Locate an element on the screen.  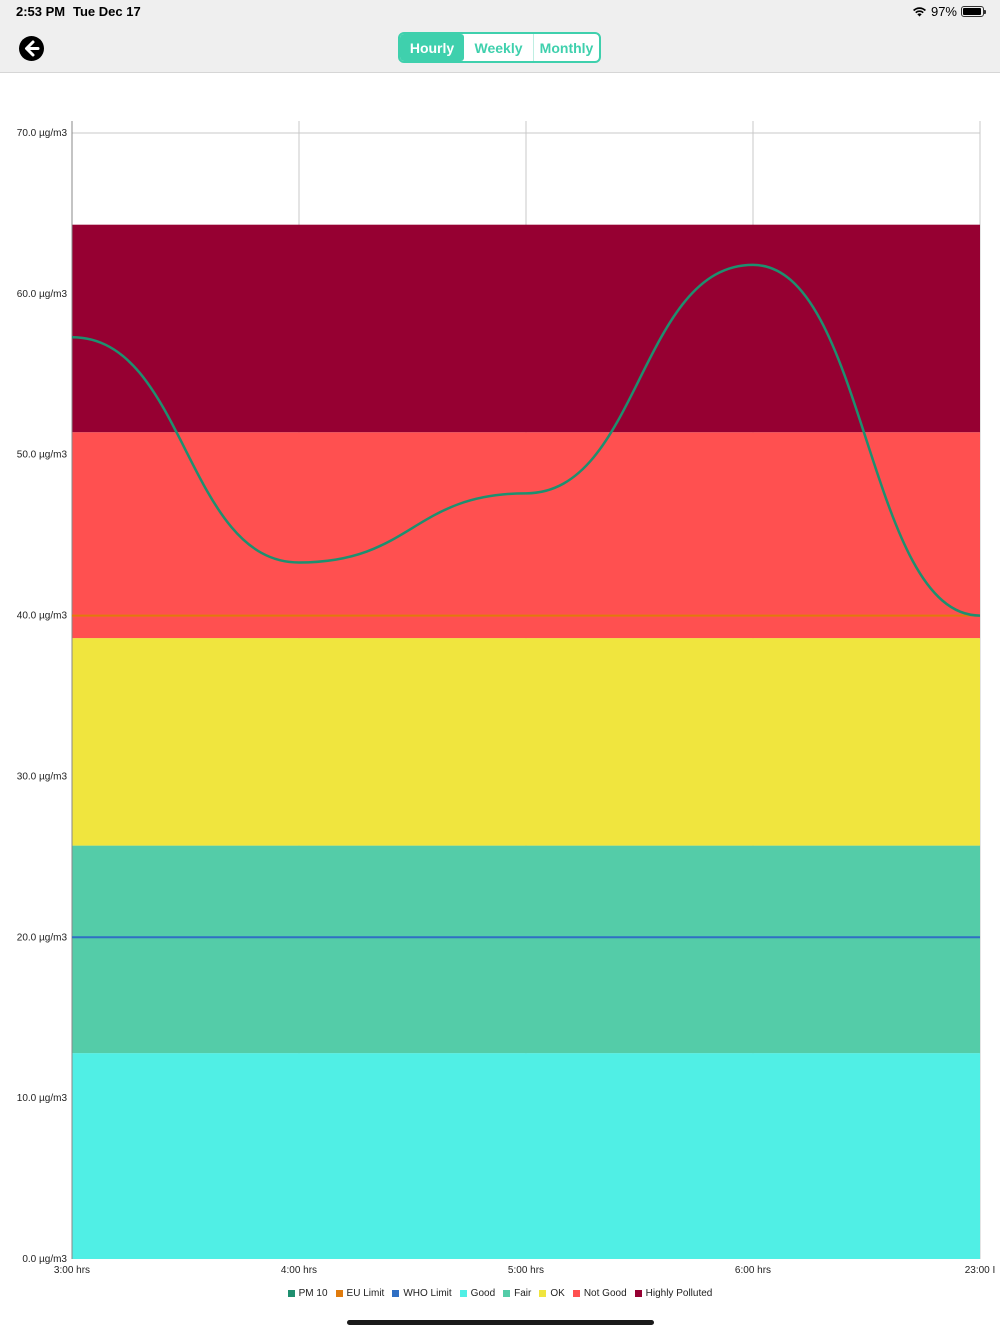
arrow-left-icon is located at coordinates (32, 48).